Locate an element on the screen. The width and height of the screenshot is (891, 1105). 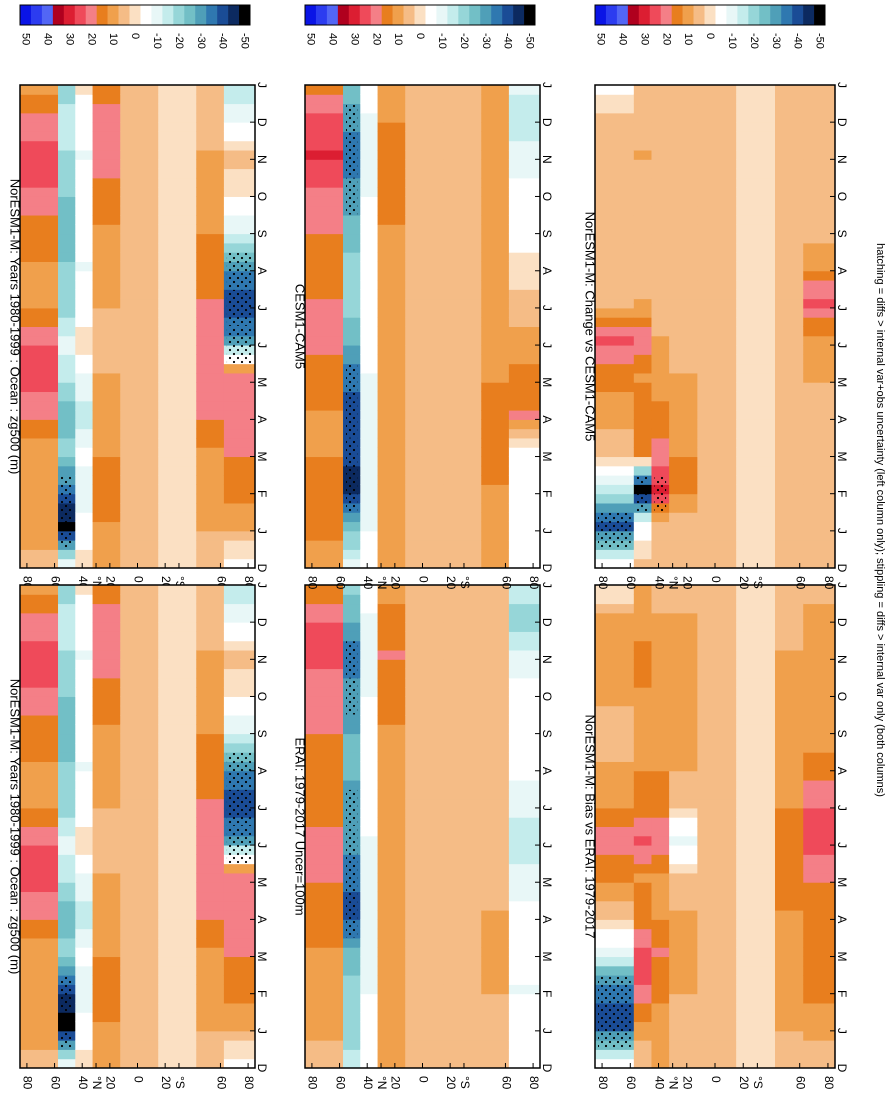
x-tick-label: J is located at coordinates (262, 308).